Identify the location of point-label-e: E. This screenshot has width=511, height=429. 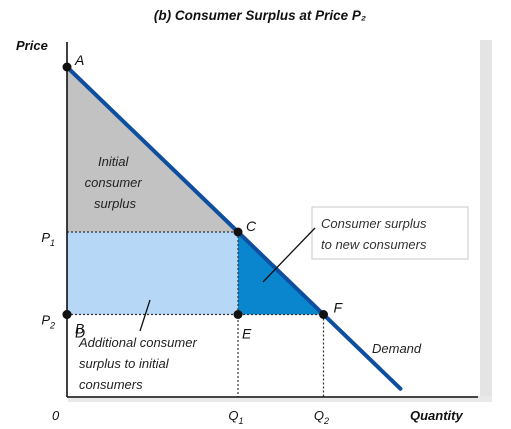
(247, 334).